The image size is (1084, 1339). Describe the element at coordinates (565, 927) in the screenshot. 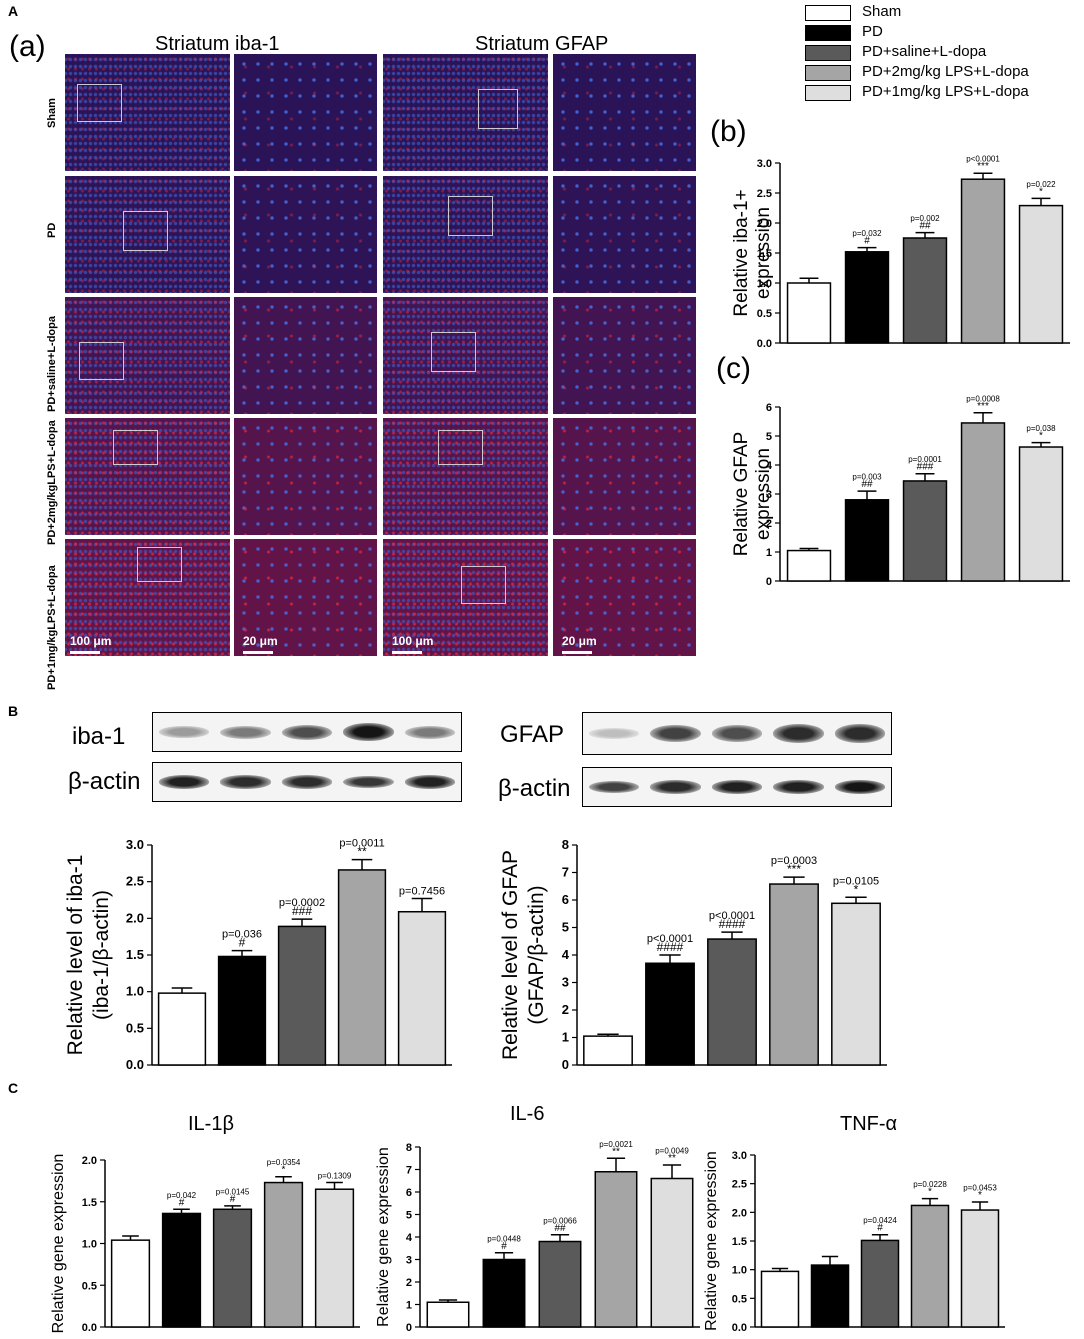

I see `y-tick-label: 5` at that location.